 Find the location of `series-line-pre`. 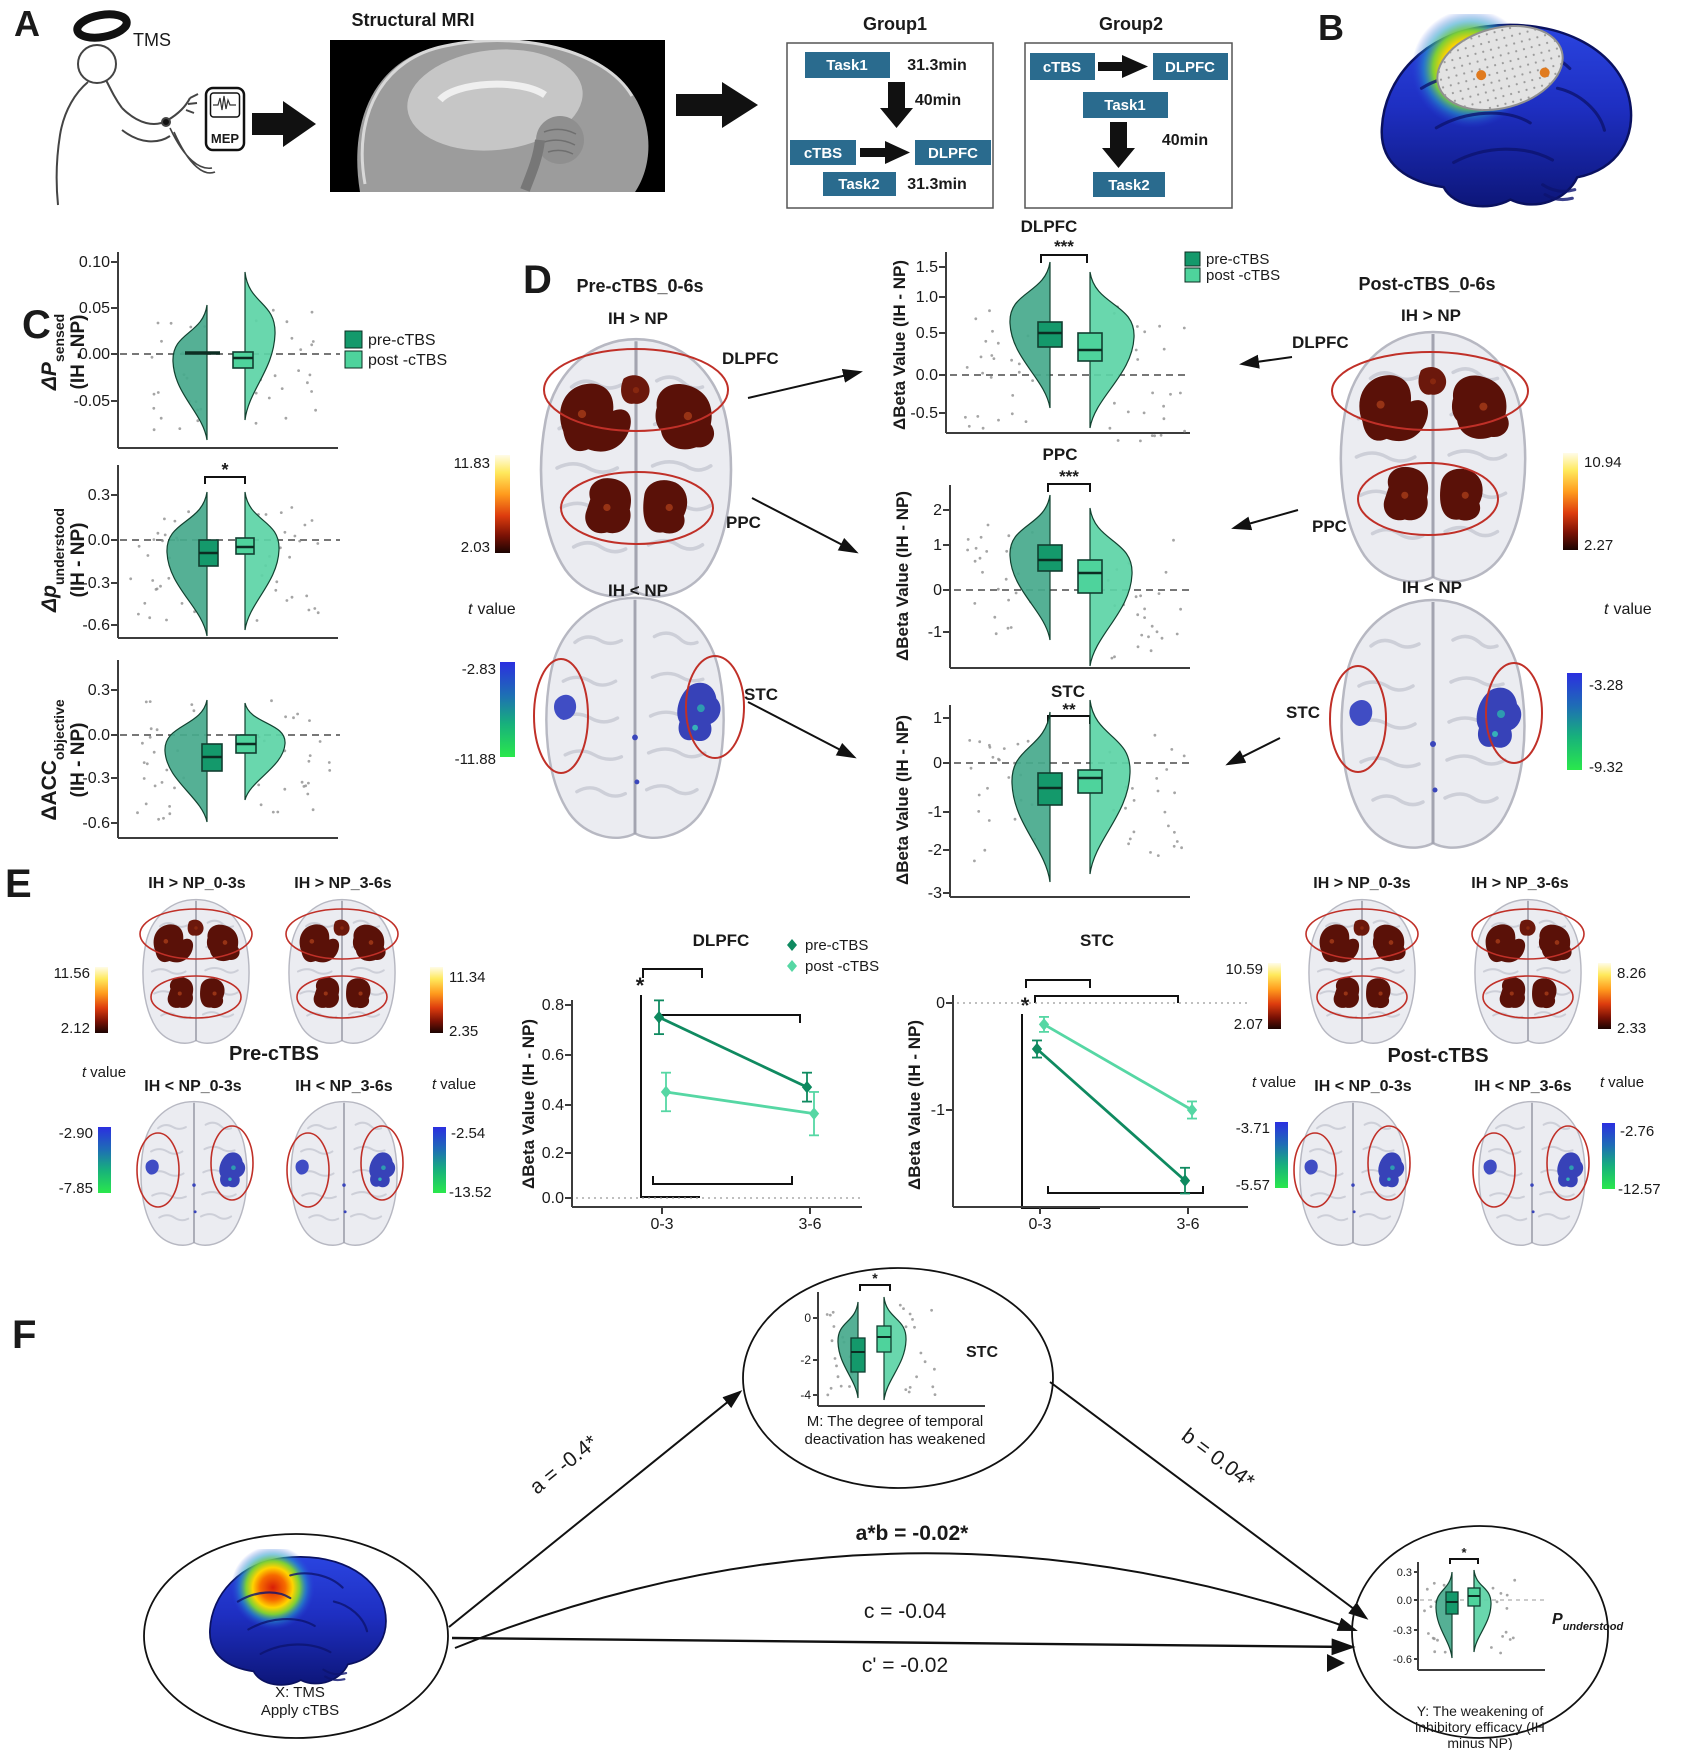

series-line-pre is located at coordinates (1111, 1114).